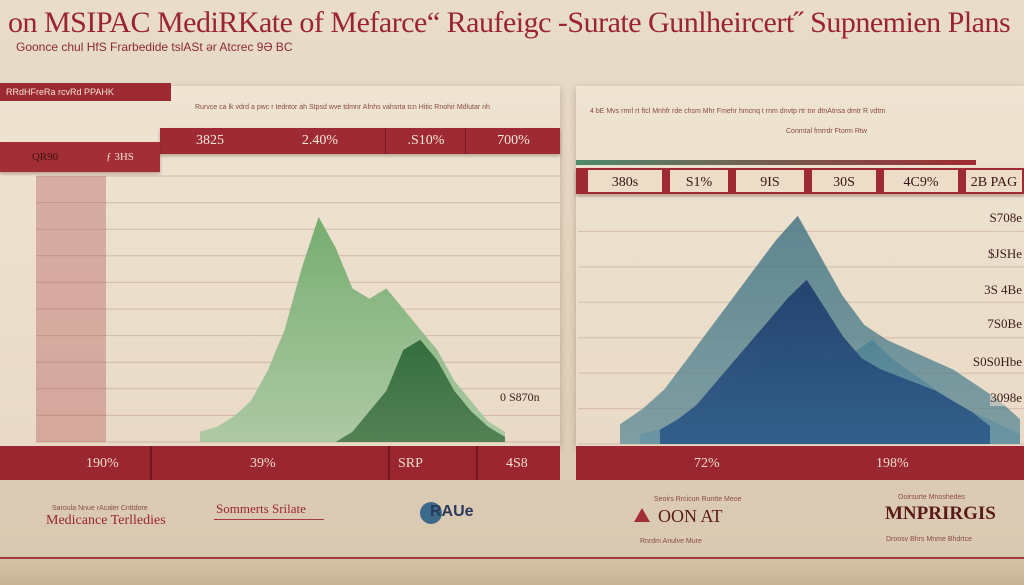 This screenshot has width=1024, height=585. I want to click on left-series-dark-area, so click(352, 390).